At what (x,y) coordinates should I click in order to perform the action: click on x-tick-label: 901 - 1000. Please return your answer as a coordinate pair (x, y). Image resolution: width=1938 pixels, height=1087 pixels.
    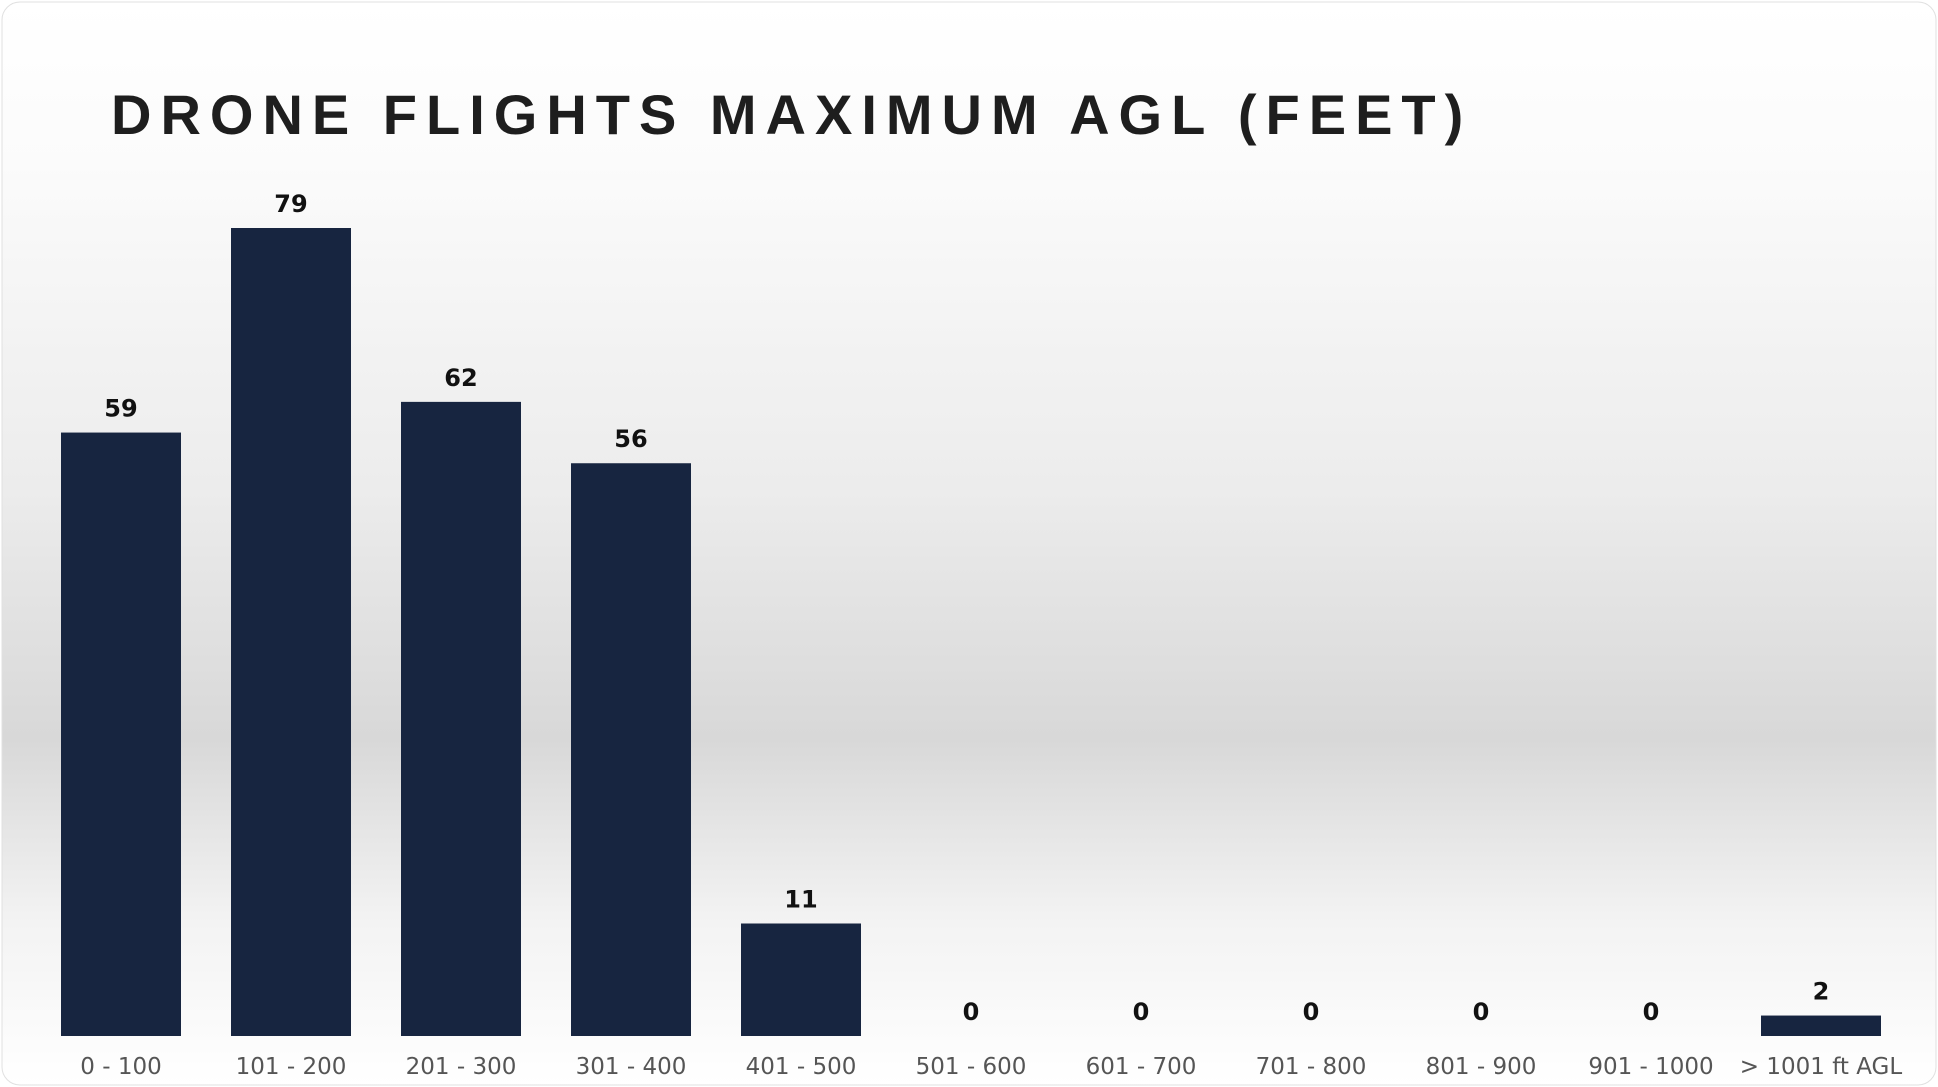
    Looking at the image, I should click on (1650, 1067).